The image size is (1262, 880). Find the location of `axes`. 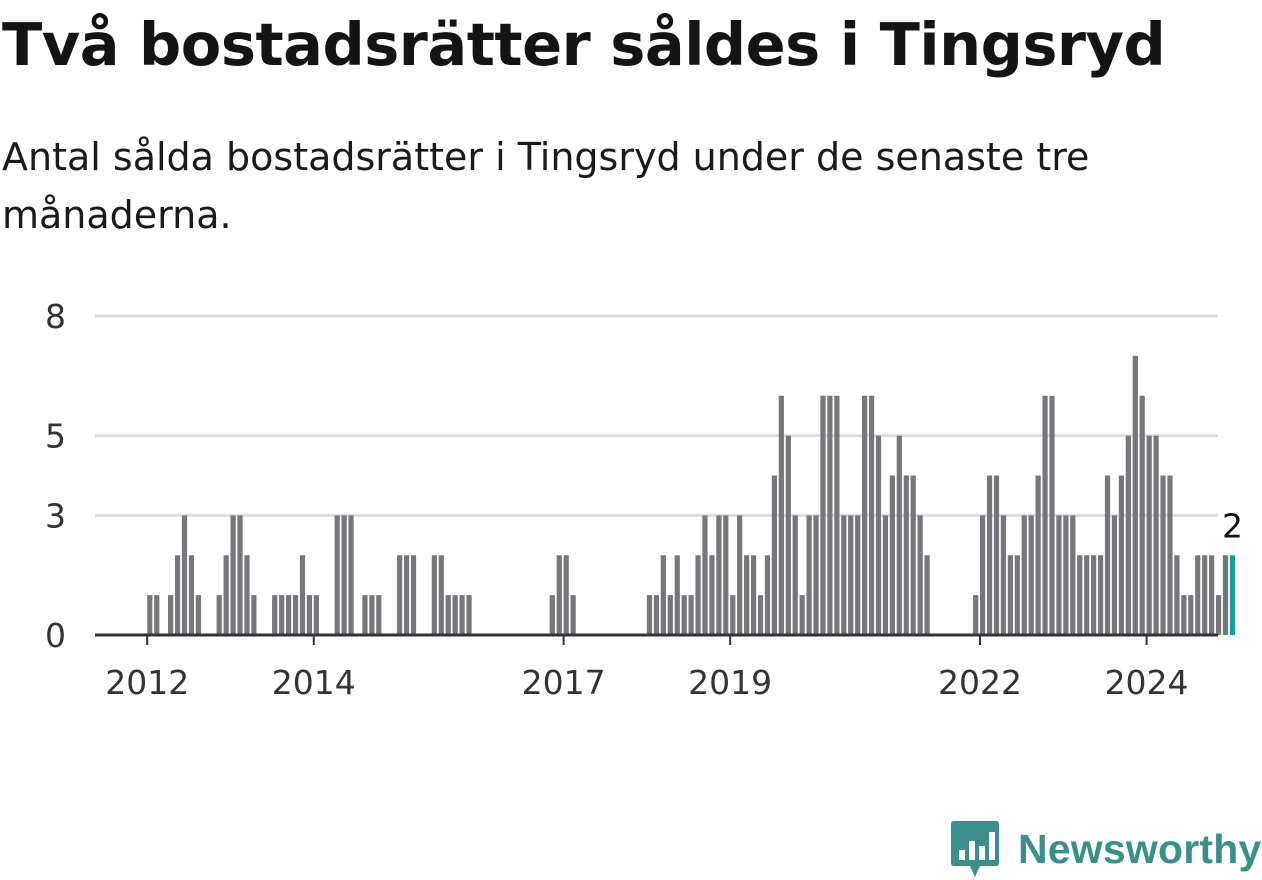

axes is located at coordinates (656, 639).